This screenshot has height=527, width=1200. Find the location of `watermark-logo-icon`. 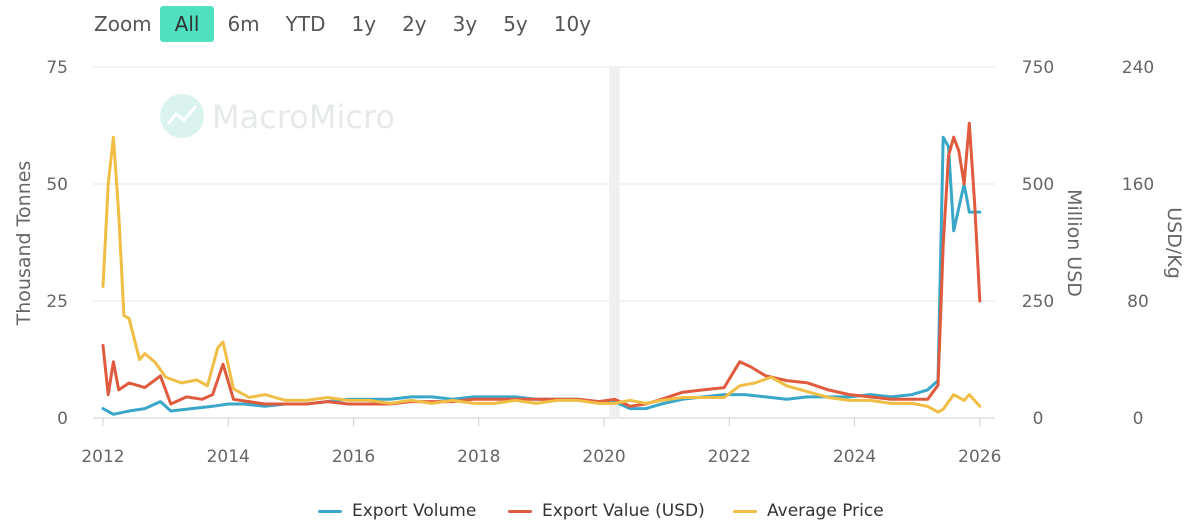

watermark-logo-icon is located at coordinates (182, 116).